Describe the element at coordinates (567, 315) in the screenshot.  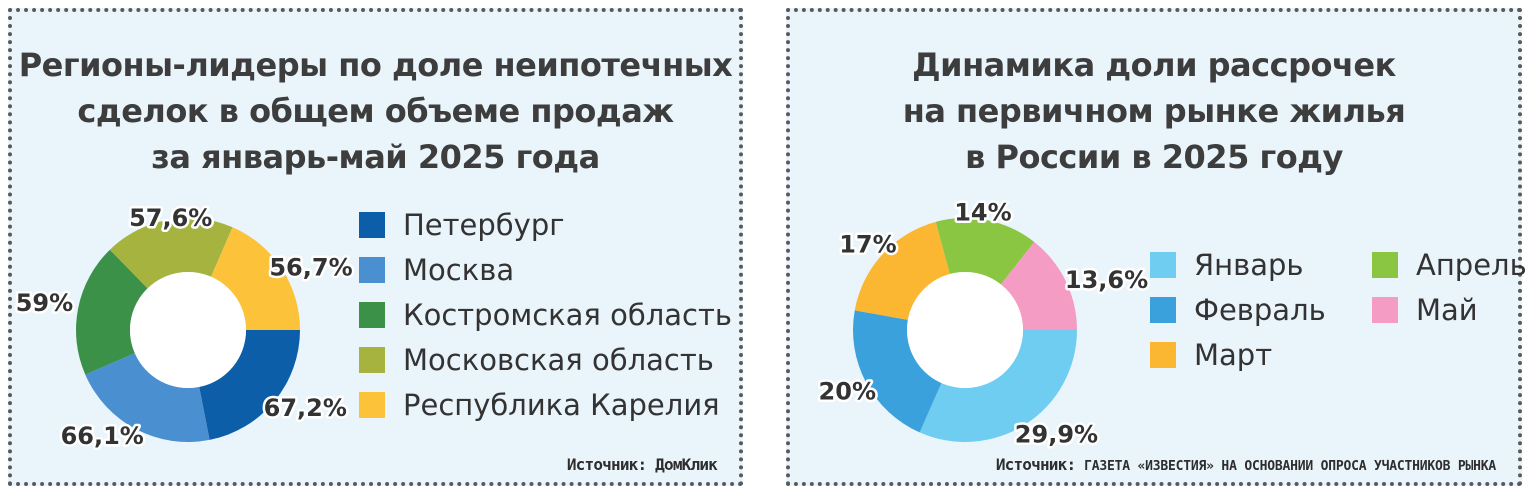
I see `legend-label: Костромская область` at that location.